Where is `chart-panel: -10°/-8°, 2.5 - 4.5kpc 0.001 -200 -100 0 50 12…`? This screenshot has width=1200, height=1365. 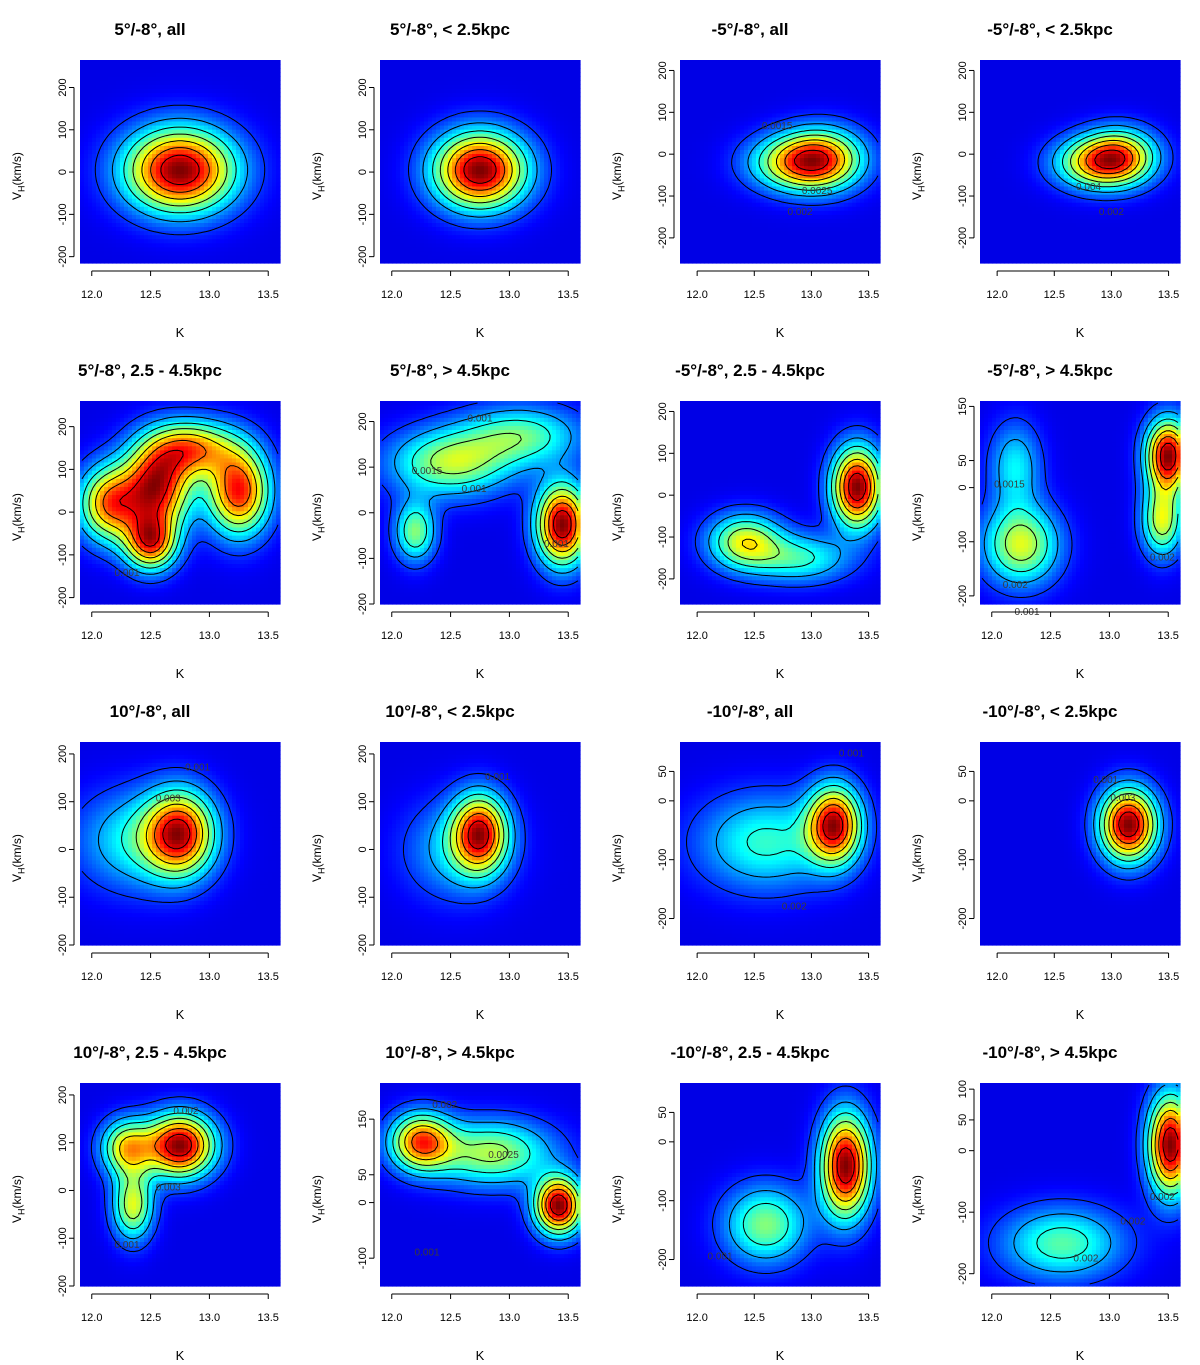
chart-panel: -10°/-8°, 2.5 - 4.5kpc 0.001 -200 -100 0 50 12… is located at coordinates (750, 1193).